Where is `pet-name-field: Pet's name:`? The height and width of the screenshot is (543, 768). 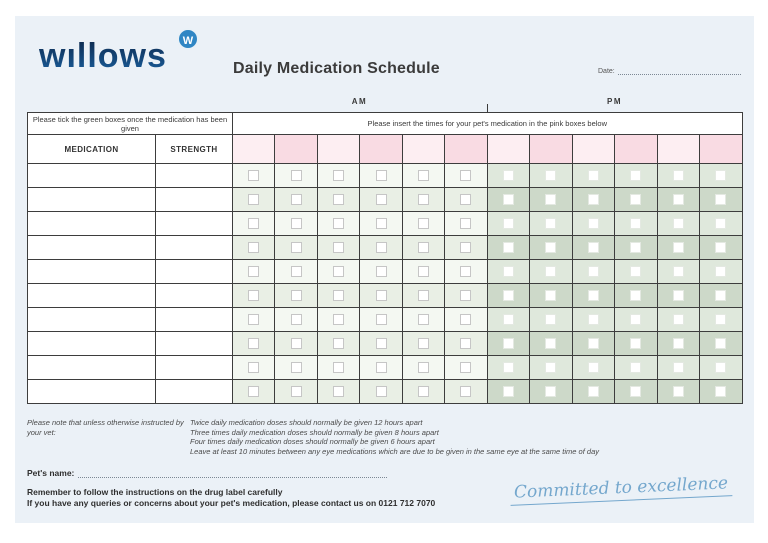 pet-name-field: Pet's name: is located at coordinates (207, 473).